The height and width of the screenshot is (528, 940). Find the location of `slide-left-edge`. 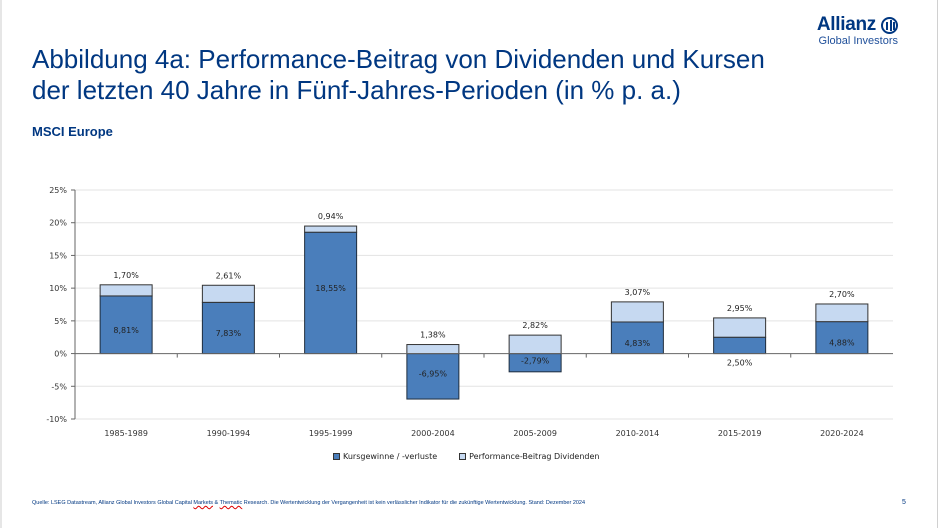

slide-left-edge is located at coordinates (1, 264).